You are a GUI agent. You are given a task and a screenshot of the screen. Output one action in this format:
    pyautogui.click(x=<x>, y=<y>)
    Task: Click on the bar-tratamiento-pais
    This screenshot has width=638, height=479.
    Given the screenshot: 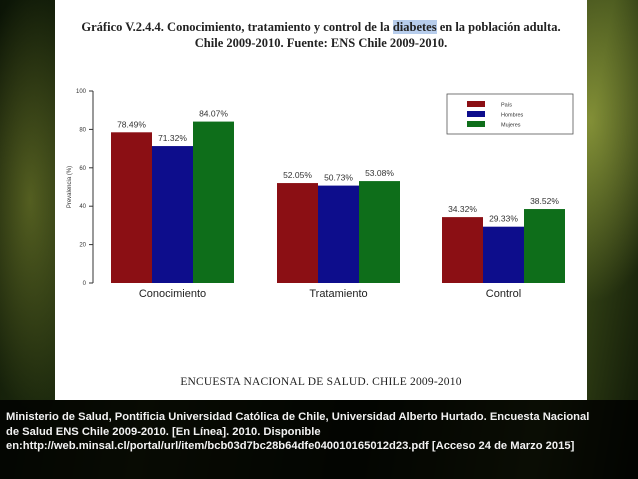 What is the action you would take?
    pyautogui.click(x=297, y=233)
    